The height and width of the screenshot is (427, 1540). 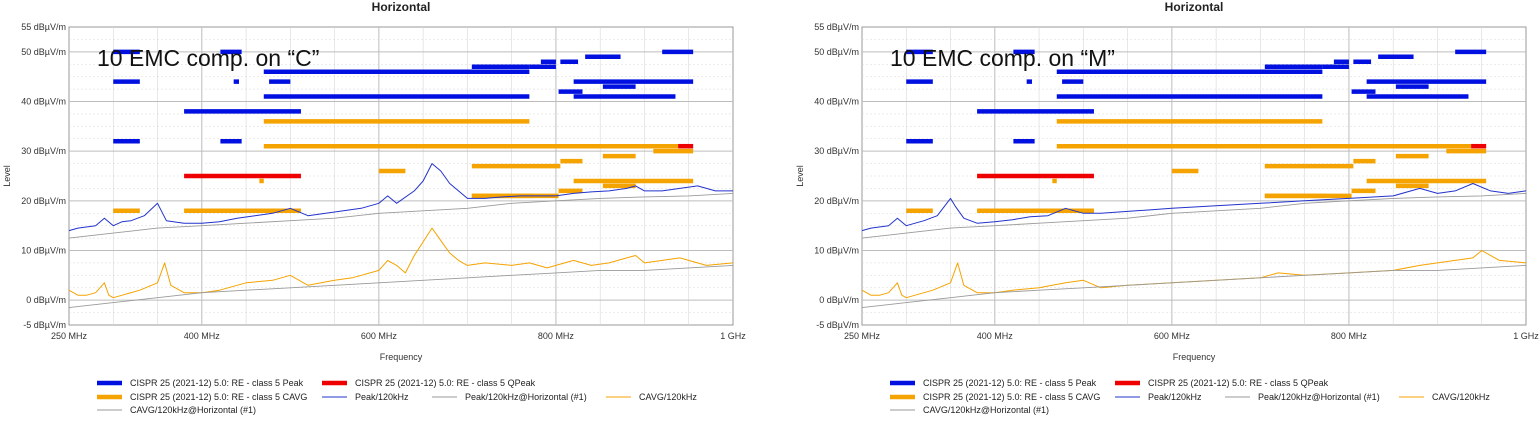 What do you see at coordinates (1196, 131) in the screenshot?
I see `limit-lines` at bounding box center [1196, 131].